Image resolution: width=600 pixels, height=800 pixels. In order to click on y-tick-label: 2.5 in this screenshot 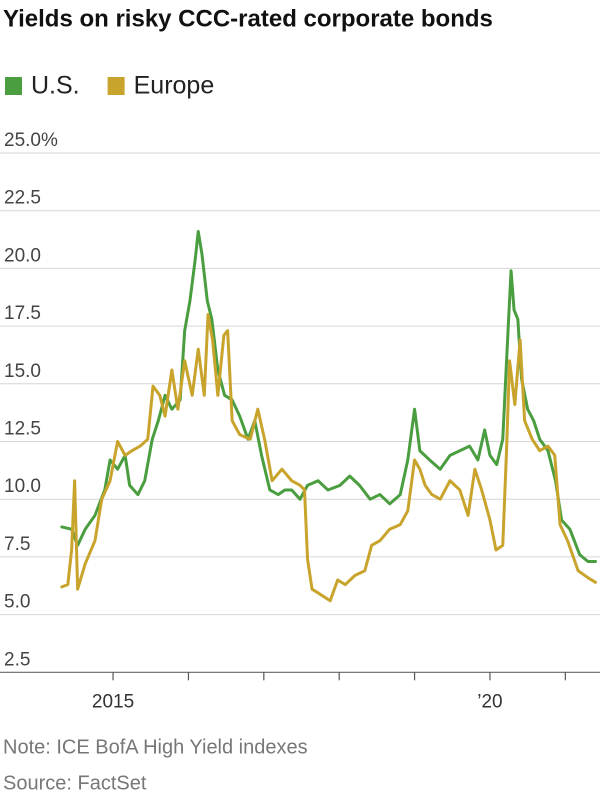, I will do `click(17, 659)`.